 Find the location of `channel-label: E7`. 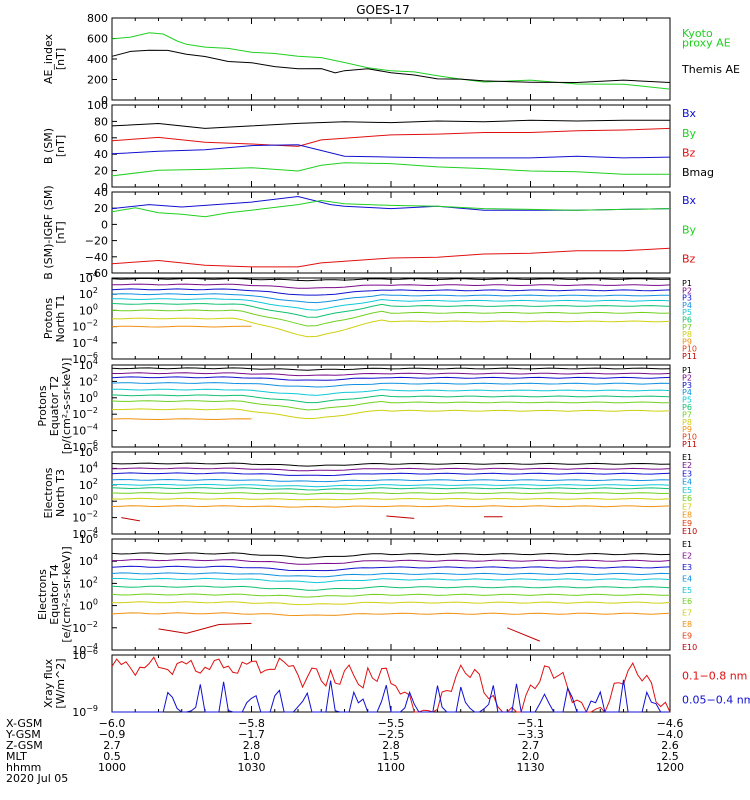

channel-label: E7 is located at coordinates (687, 613).